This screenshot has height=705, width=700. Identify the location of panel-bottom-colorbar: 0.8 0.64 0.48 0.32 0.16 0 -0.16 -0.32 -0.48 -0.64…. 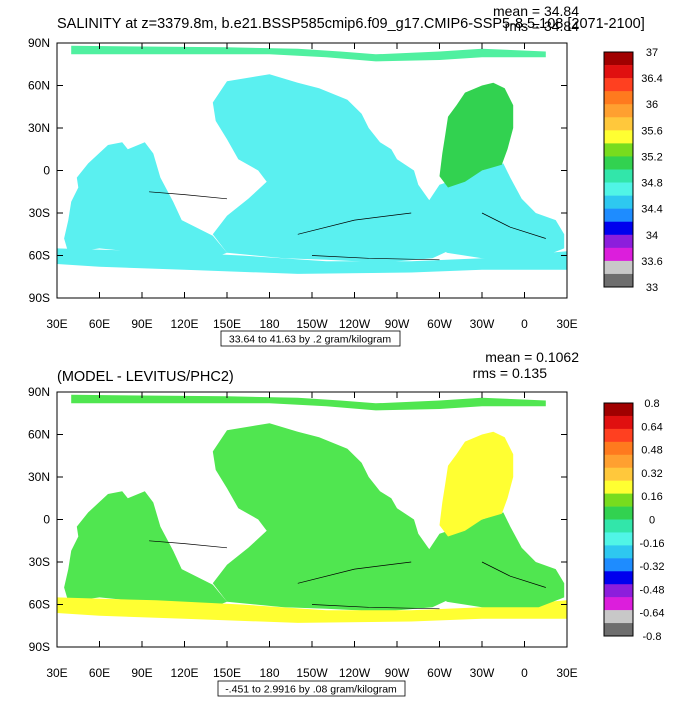
(634, 520).